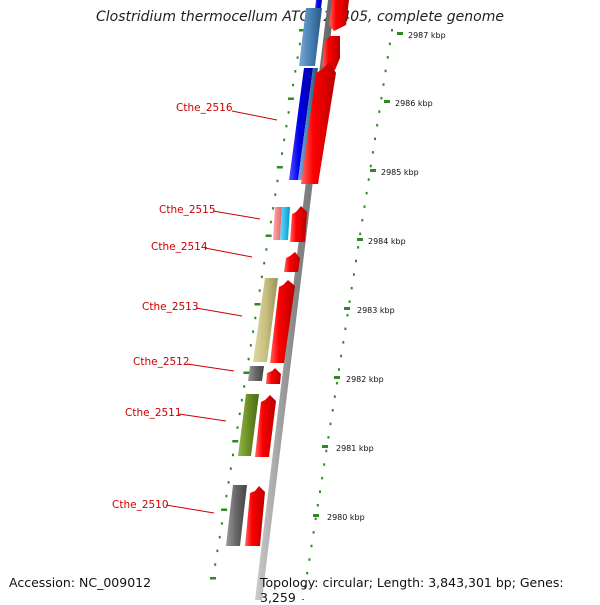 Image resolution: width=600 pixels, height=605 pixels. Describe the element at coordinates (277, 223) in the screenshot. I see `cog-block-2515-pink` at that location.